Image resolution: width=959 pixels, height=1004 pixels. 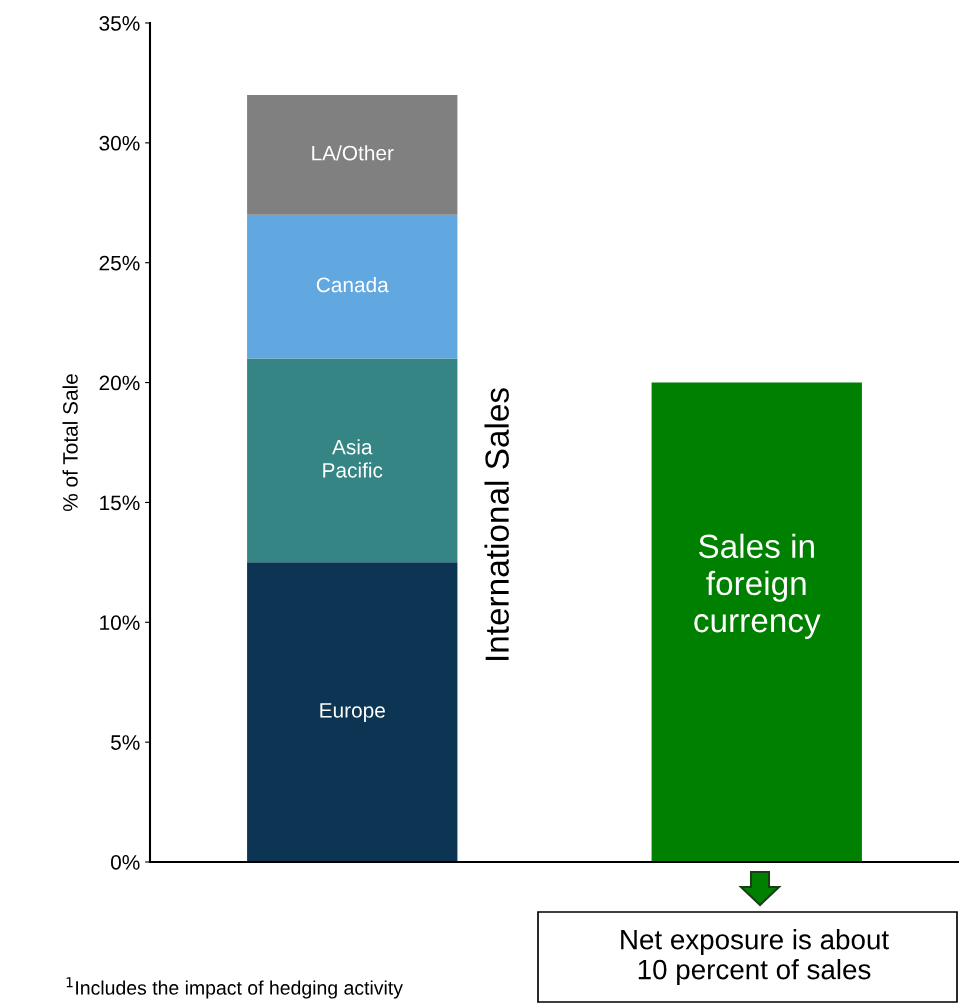 What do you see at coordinates (352, 712) in the screenshot?
I see `series-label: Europe` at bounding box center [352, 712].